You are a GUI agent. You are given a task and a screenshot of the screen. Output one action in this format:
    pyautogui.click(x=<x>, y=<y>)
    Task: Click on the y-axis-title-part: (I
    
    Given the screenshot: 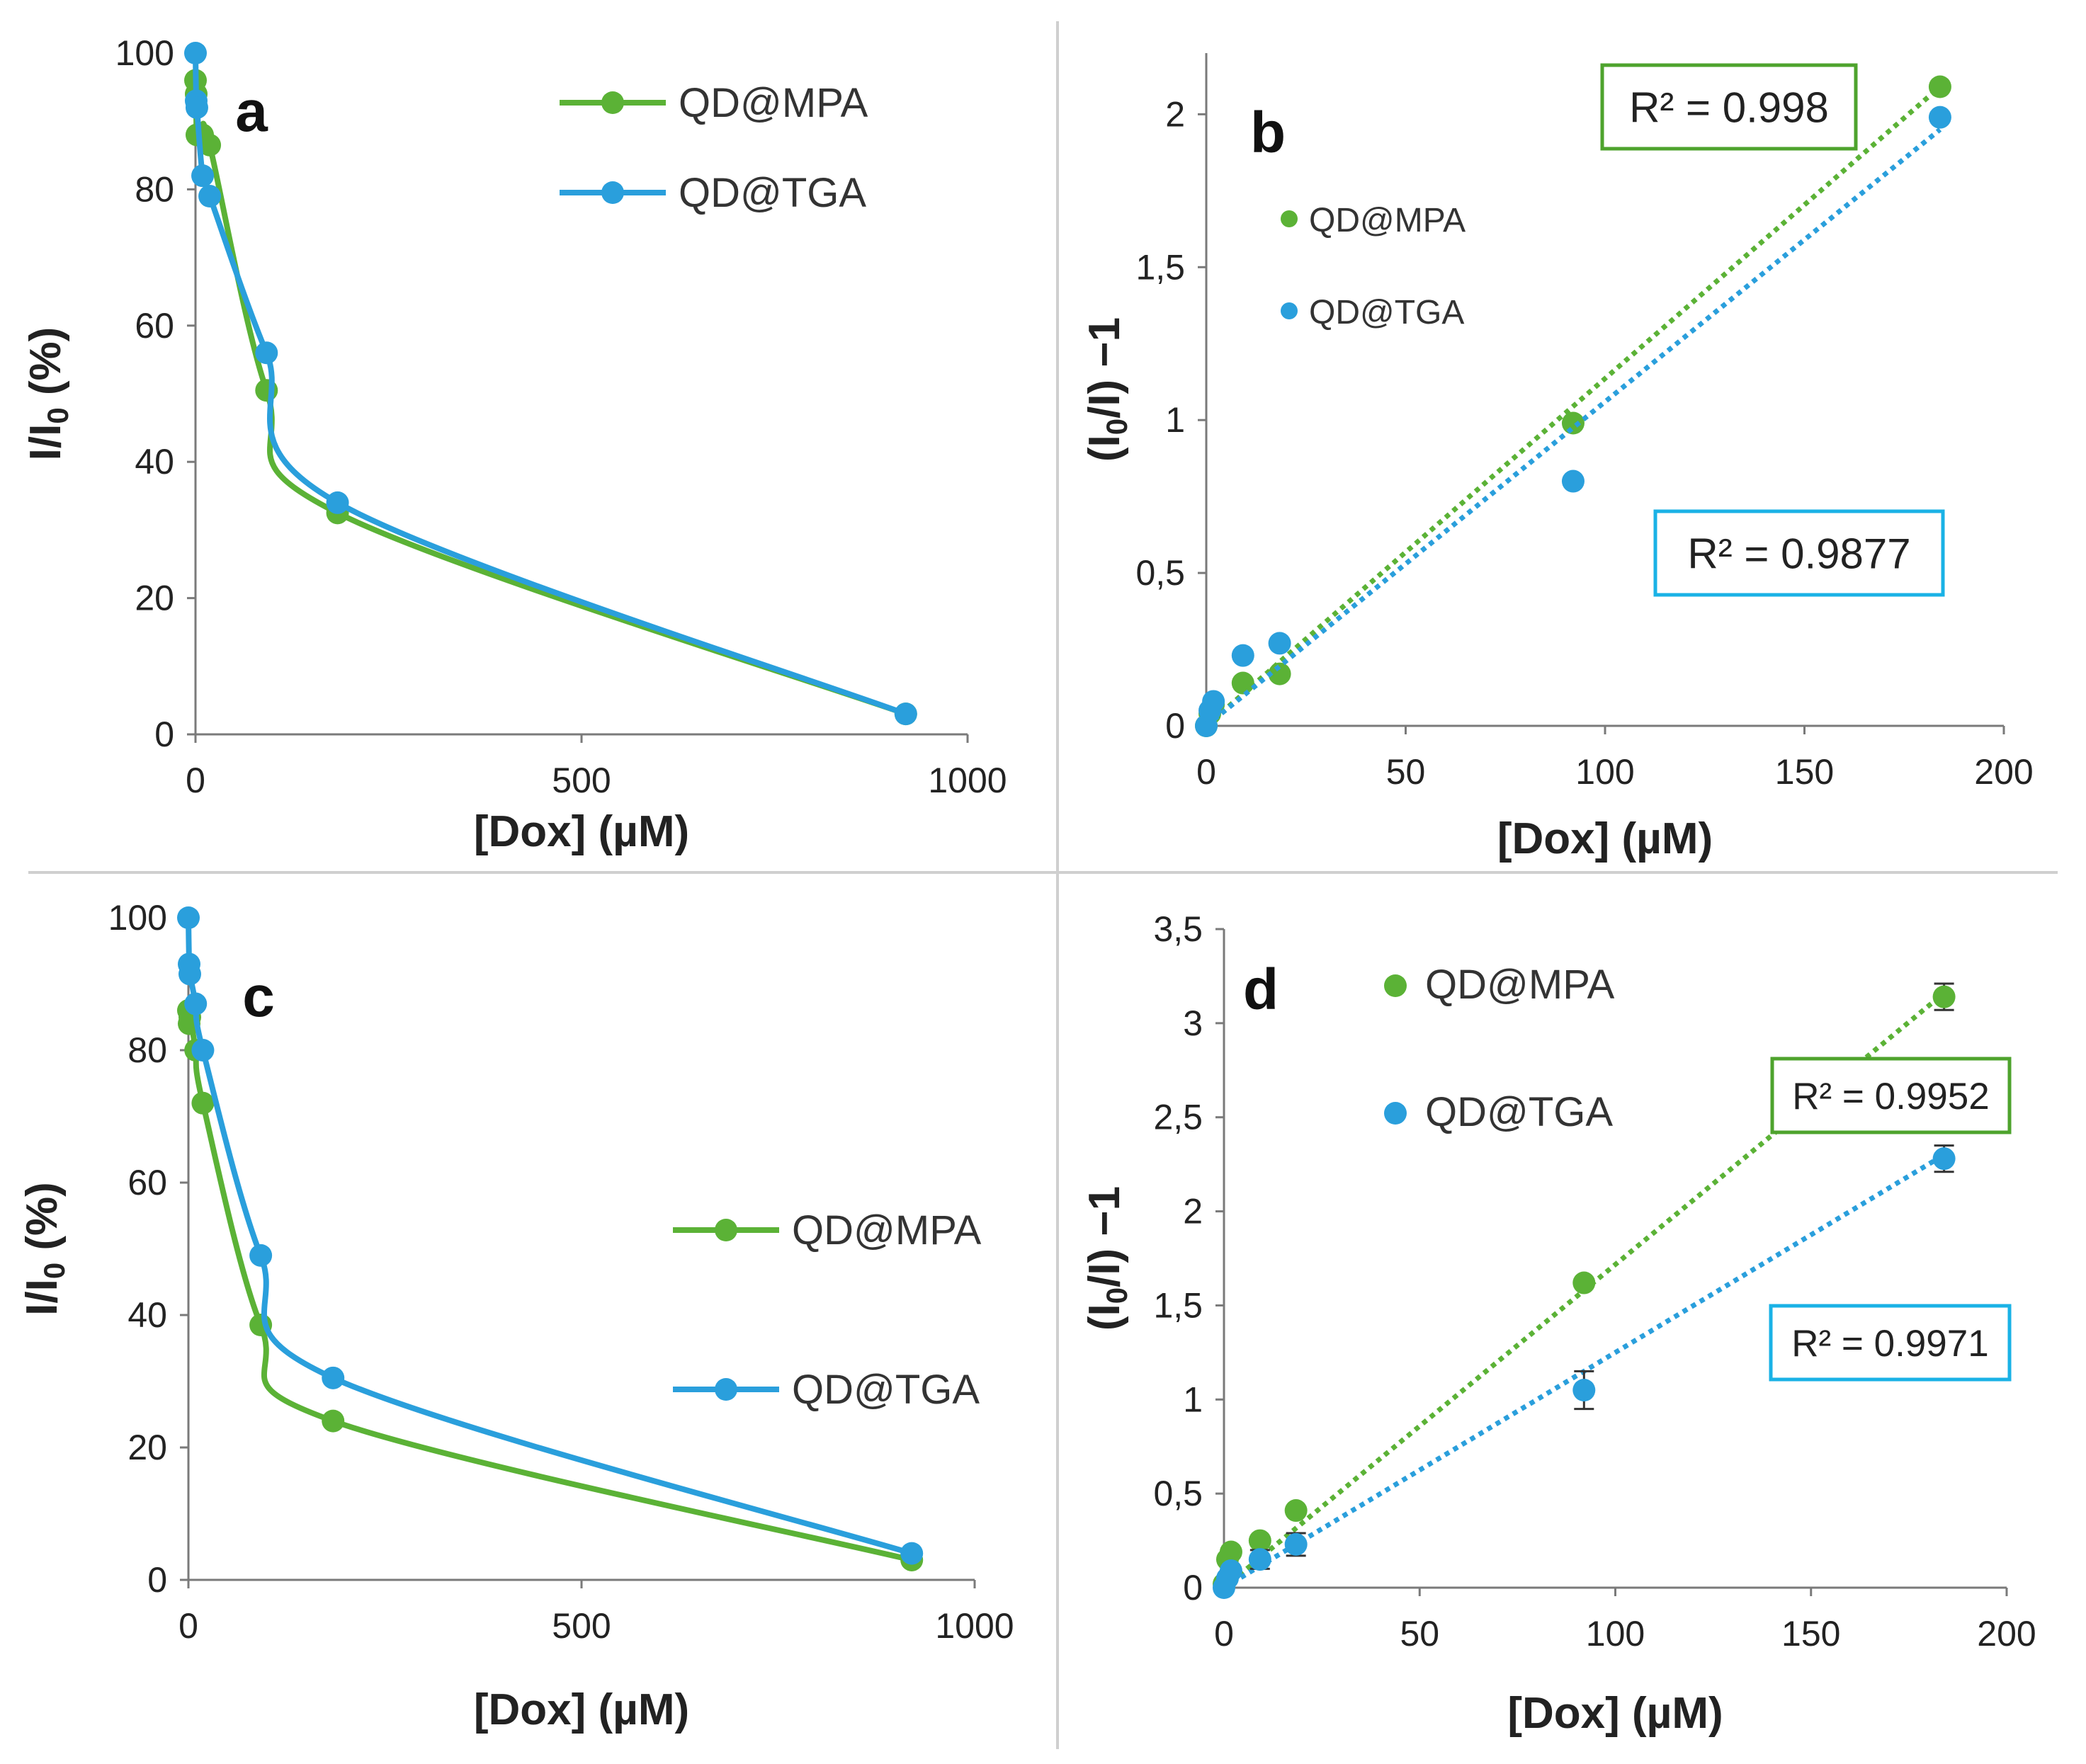 What is the action you would take?
    pyautogui.click(x=1104, y=1317)
    